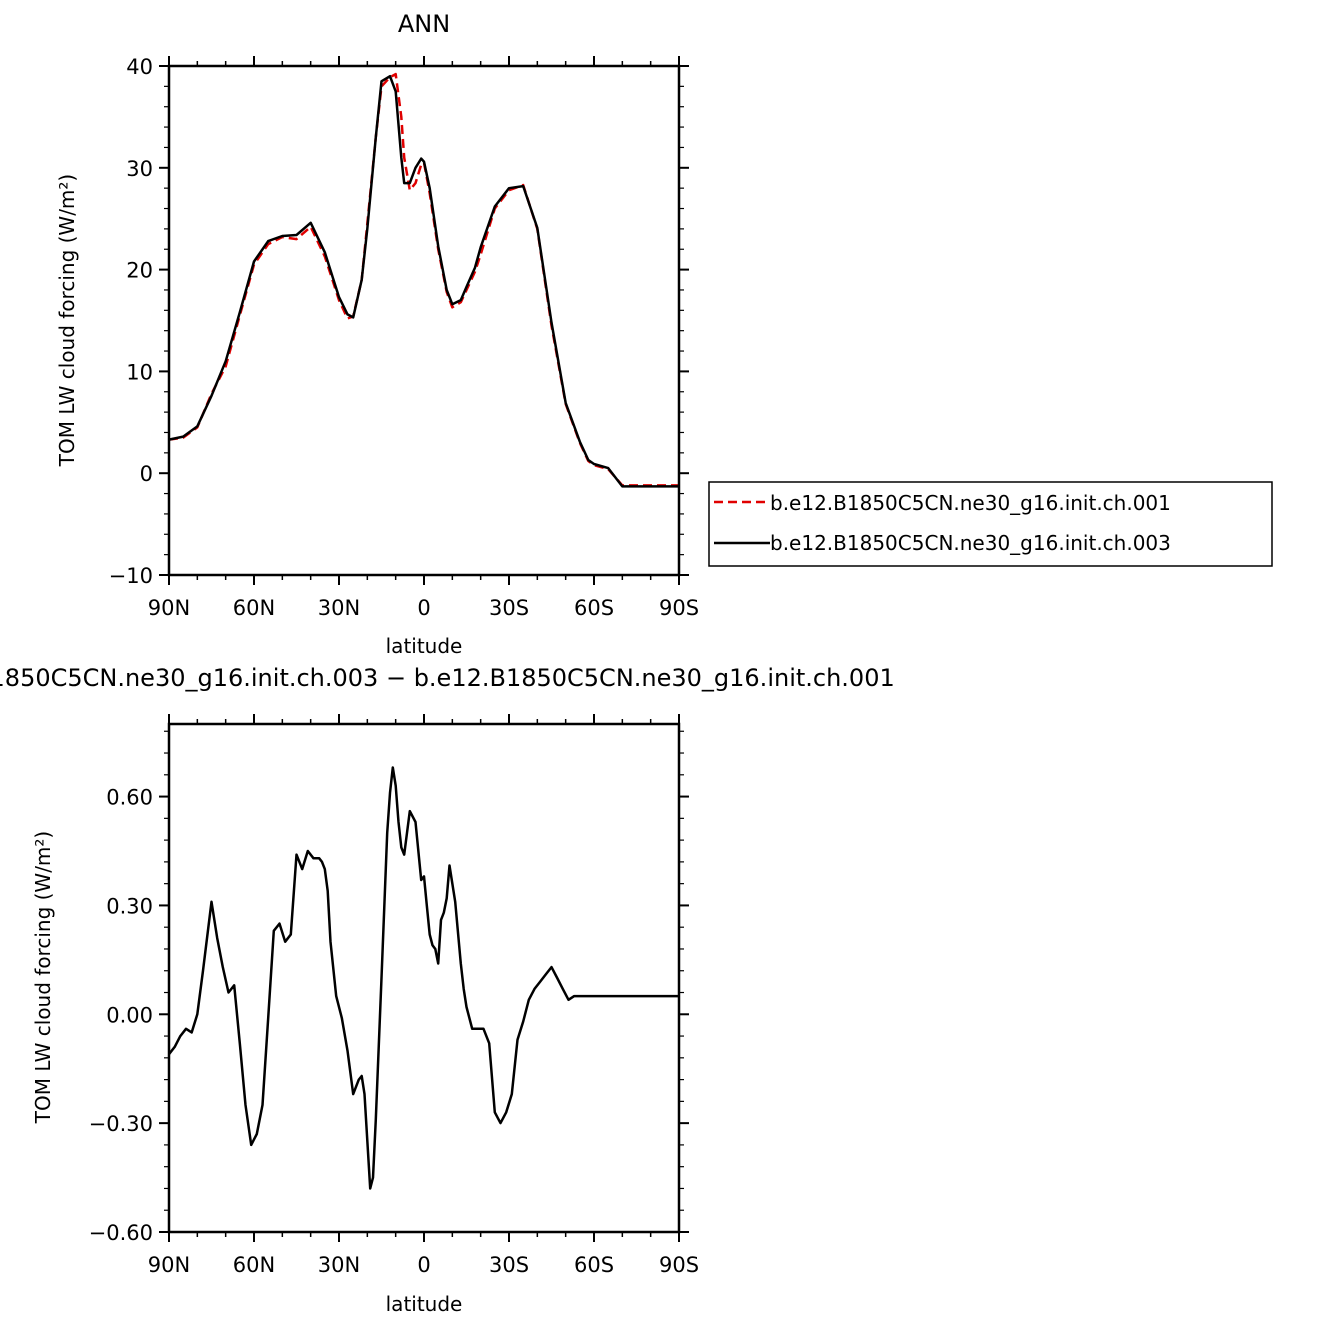 Image resolution: width=1325 pixels, height=1325 pixels. Describe the element at coordinates (43, 978) in the screenshot. I see `bottom-y-axis-label: TOM LW cloud forcing (W/m²)` at that location.